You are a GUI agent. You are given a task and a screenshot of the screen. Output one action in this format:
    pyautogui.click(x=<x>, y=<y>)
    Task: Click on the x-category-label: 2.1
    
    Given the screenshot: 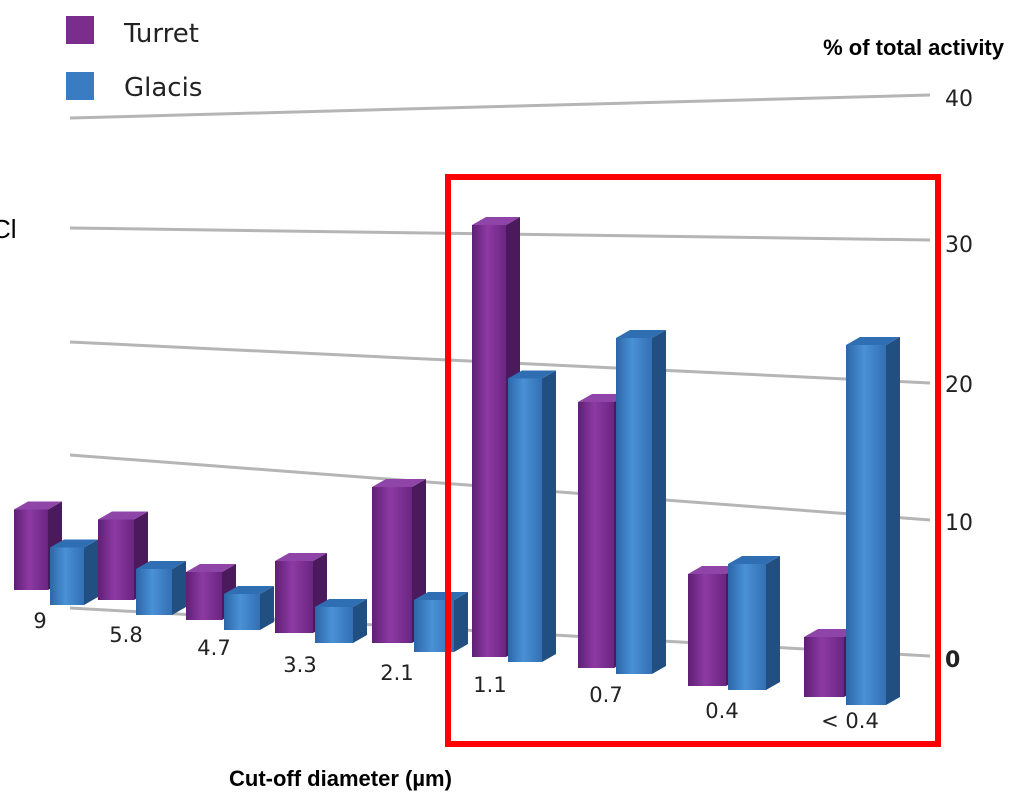 What is the action you would take?
    pyautogui.click(x=396, y=673)
    